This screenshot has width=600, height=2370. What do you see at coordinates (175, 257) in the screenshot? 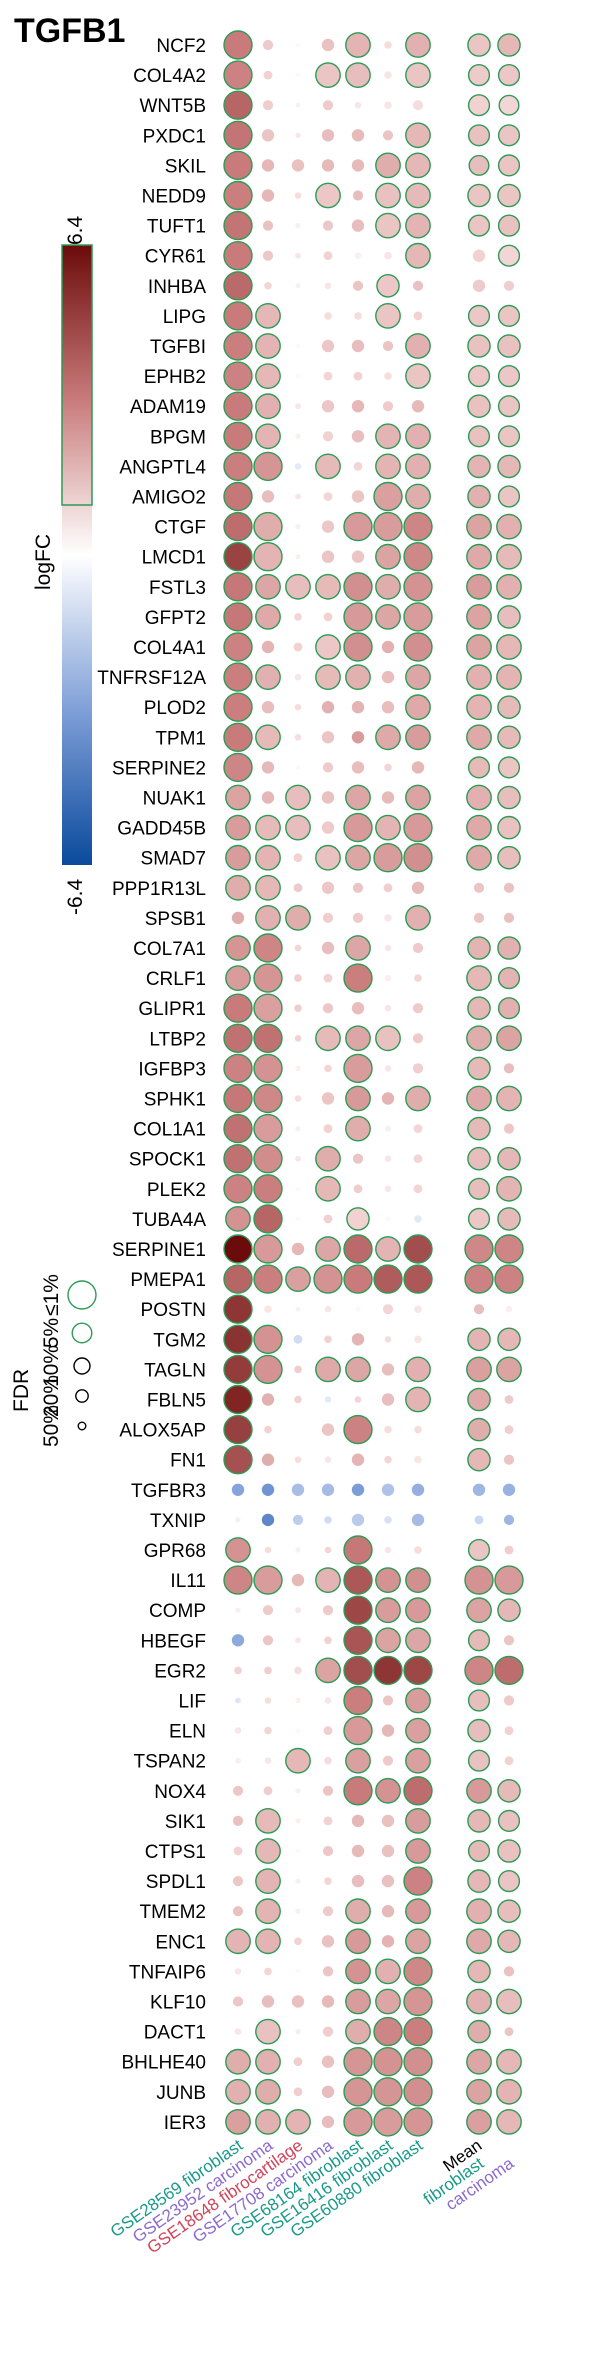
I see `gene-label: CYR61` at bounding box center [175, 257].